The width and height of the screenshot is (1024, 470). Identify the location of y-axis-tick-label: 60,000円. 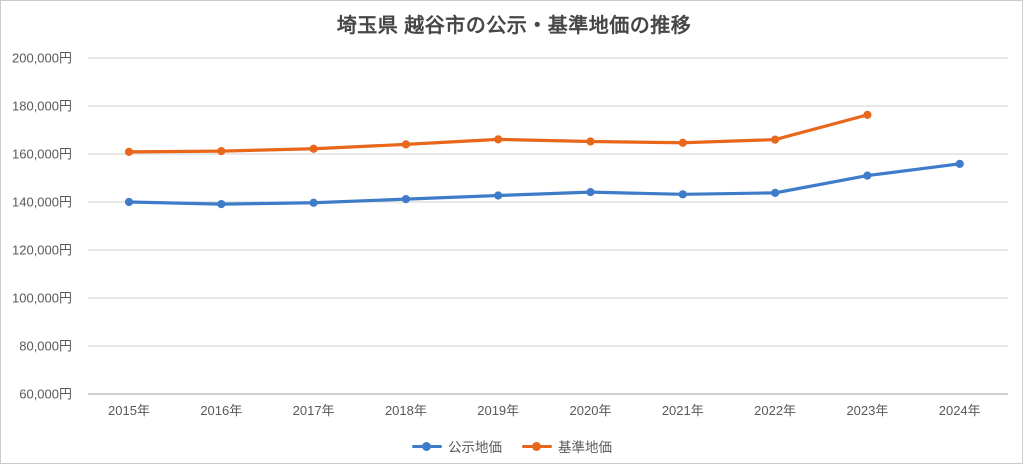
(45, 394).